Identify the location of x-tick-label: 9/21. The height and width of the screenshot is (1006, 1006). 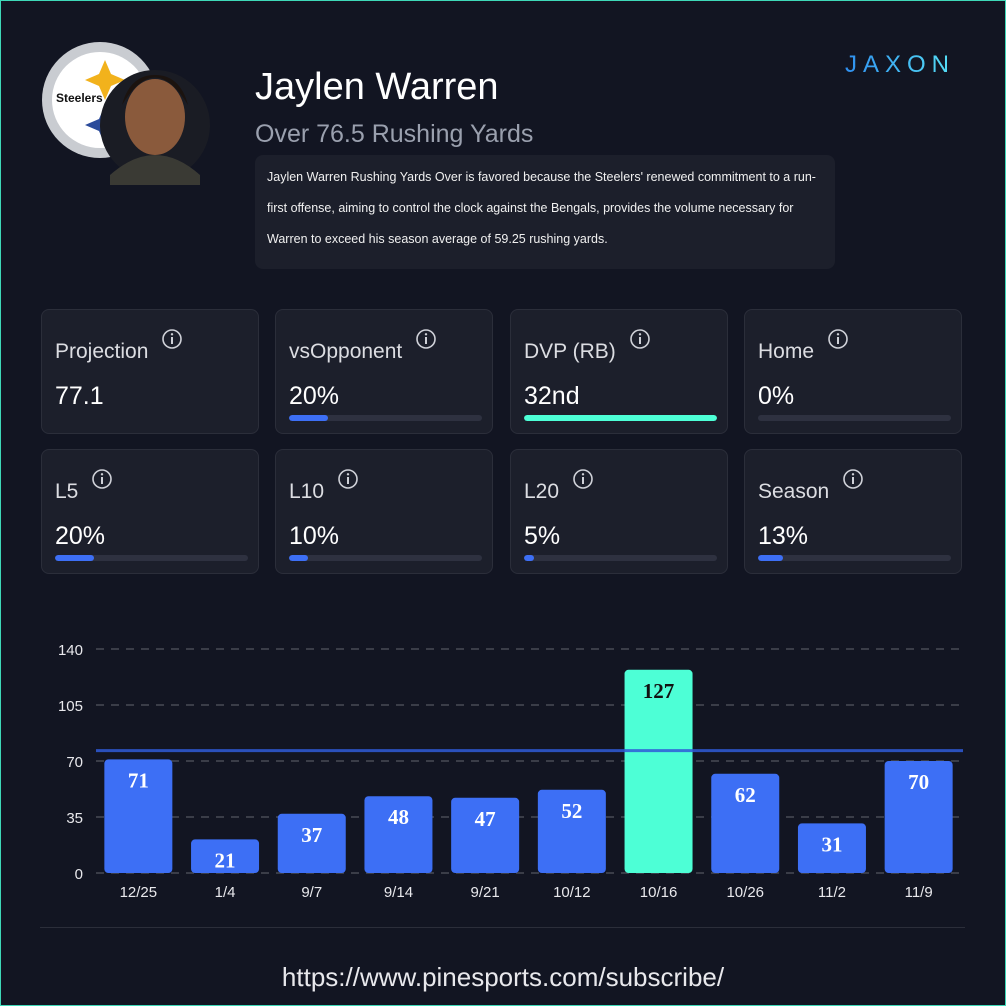
(485, 892).